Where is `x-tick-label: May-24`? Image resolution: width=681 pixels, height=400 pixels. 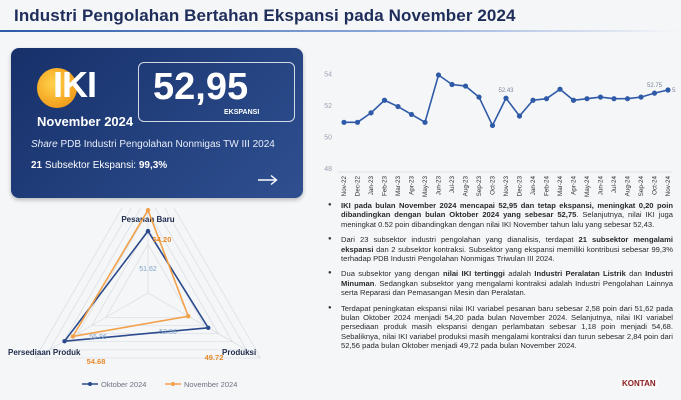
x-tick-label: May-24 is located at coordinates (587, 186).